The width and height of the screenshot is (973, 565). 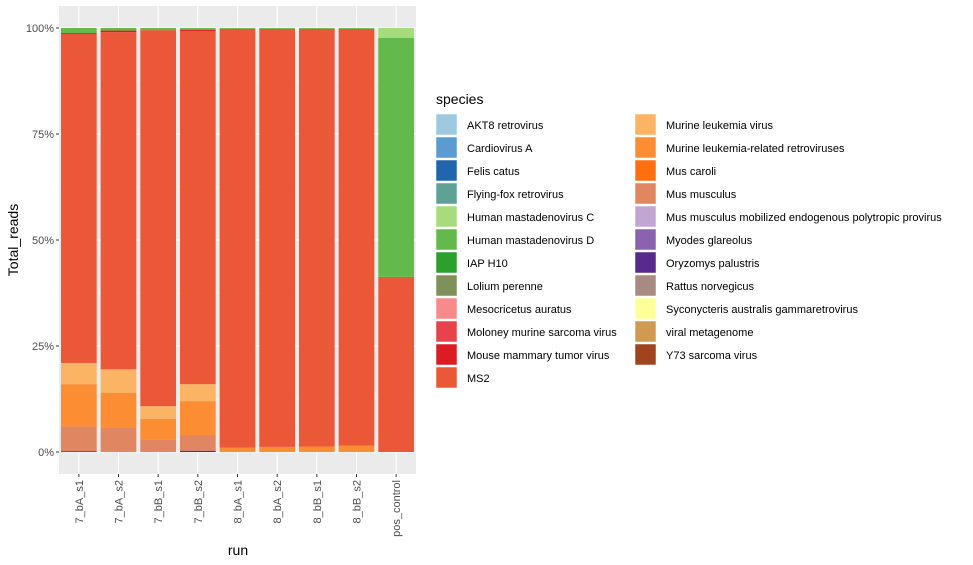 I want to click on legend-label: Myodes glareolus, so click(x=709, y=241).